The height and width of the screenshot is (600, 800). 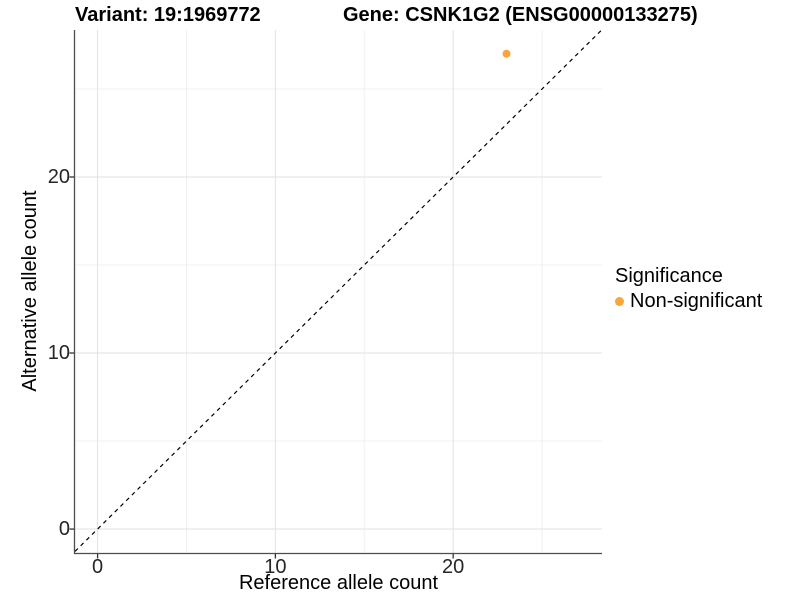 What do you see at coordinates (58, 353) in the screenshot?
I see `y-tick-label: 10` at bounding box center [58, 353].